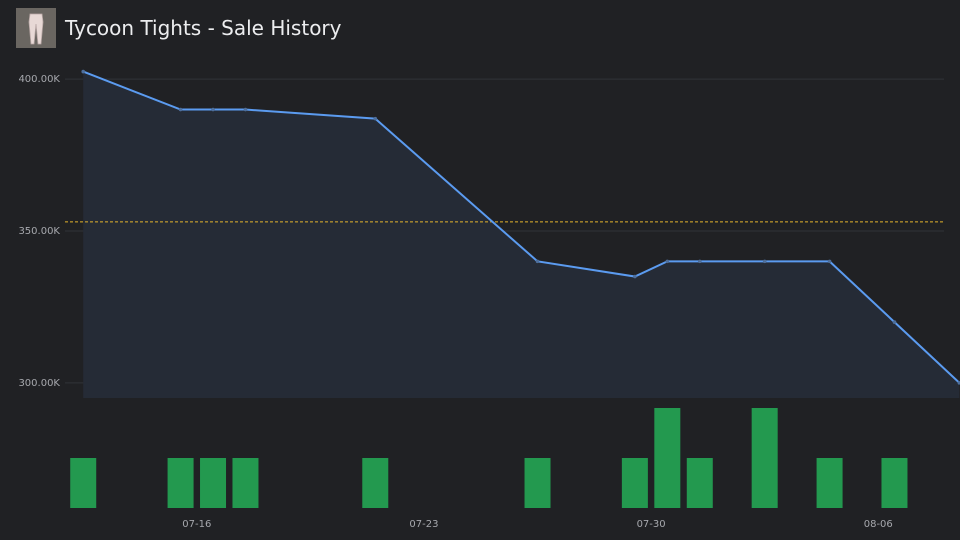 This screenshot has width=960, height=540. What do you see at coordinates (651, 524) in the screenshot?
I see `x-tick-label: 07-30` at bounding box center [651, 524].